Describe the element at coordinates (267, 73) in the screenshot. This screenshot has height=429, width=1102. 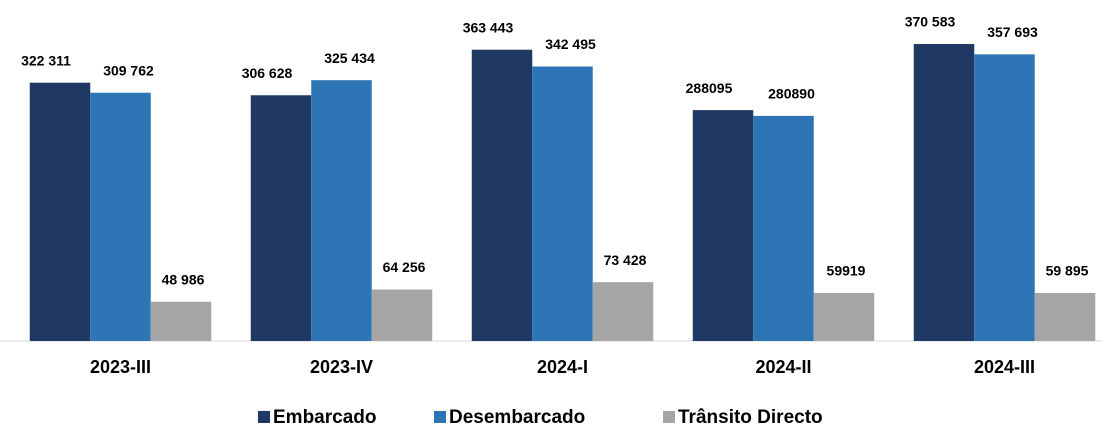
I see `data-label: 306 628` at that location.